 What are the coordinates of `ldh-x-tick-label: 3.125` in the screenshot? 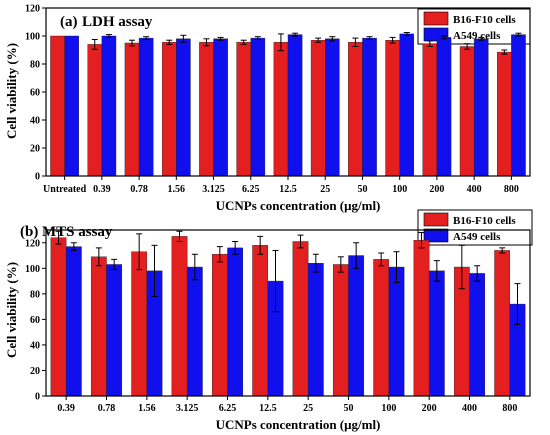 It's located at (213, 189).